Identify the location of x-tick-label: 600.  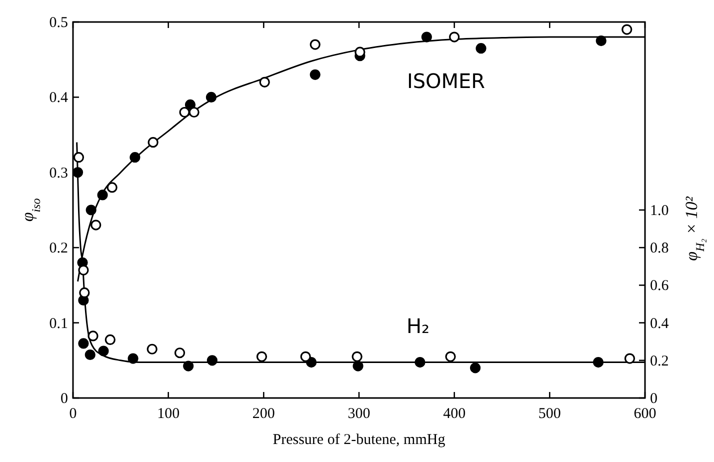
(645, 414).